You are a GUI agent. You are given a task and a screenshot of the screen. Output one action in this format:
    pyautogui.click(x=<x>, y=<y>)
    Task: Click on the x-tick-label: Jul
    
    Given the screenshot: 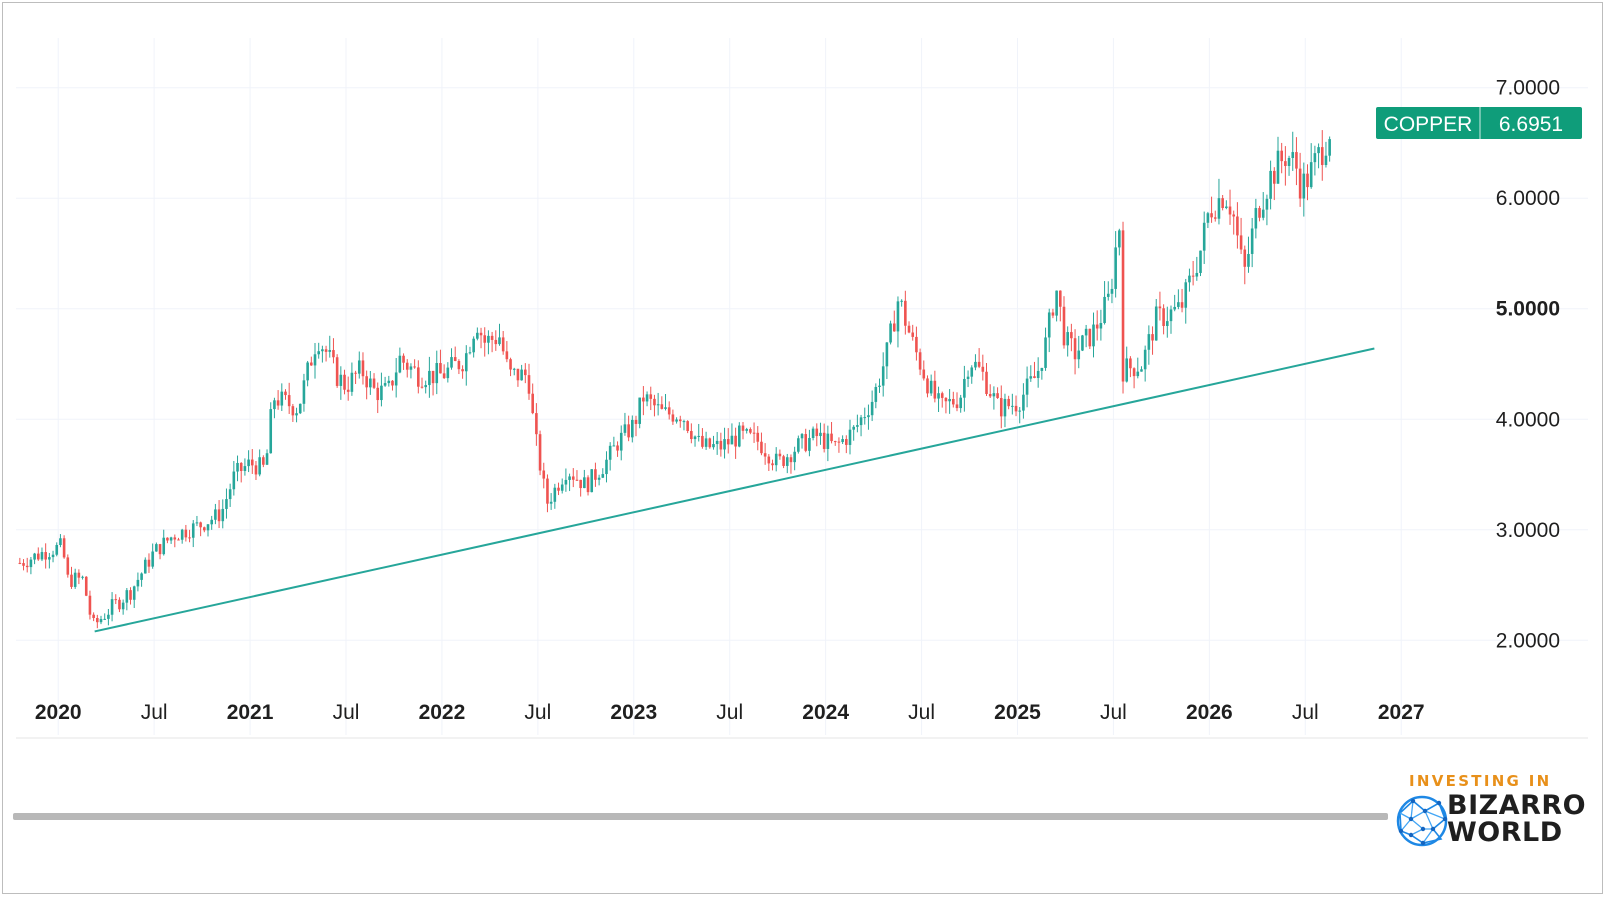 What is the action you would take?
    pyautogui.click(x=921, y=712)
    